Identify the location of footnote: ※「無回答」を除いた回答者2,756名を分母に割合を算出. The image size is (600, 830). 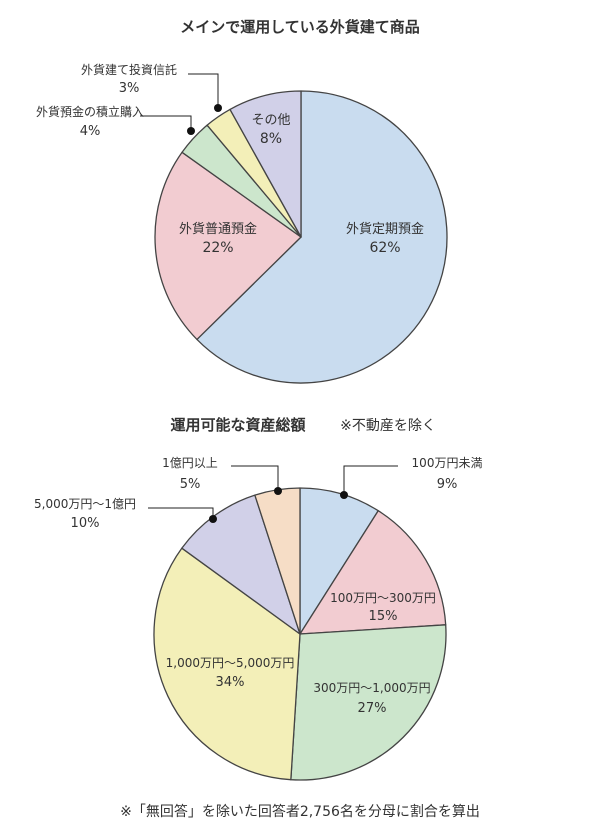
(300, 811).